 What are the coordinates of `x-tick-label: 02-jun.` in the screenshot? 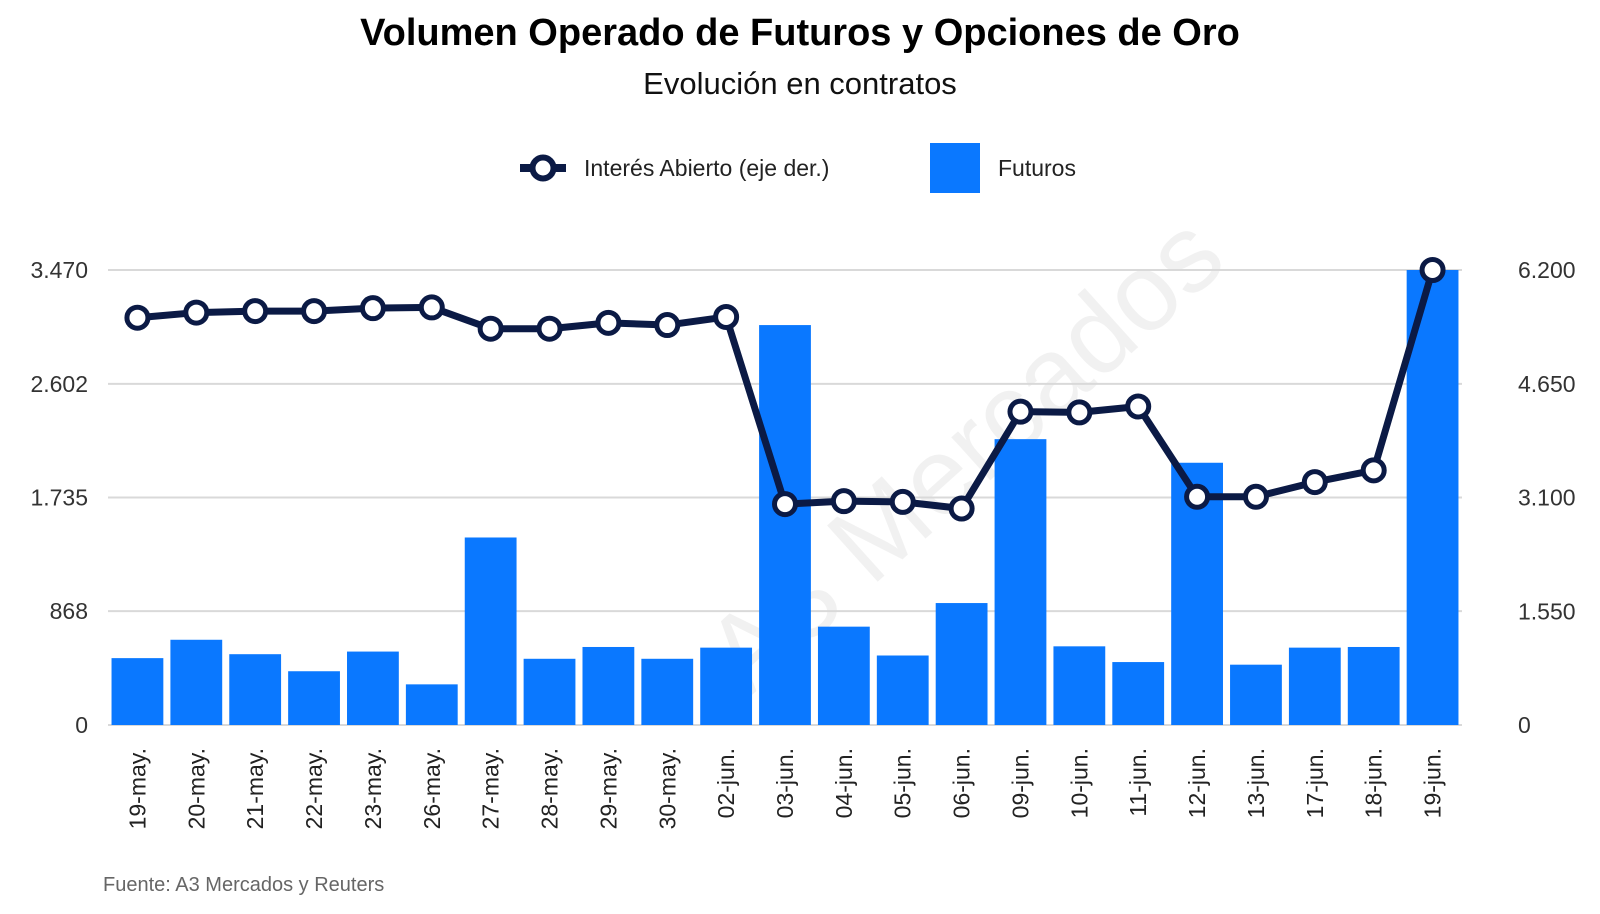 It's located at (726, 783).